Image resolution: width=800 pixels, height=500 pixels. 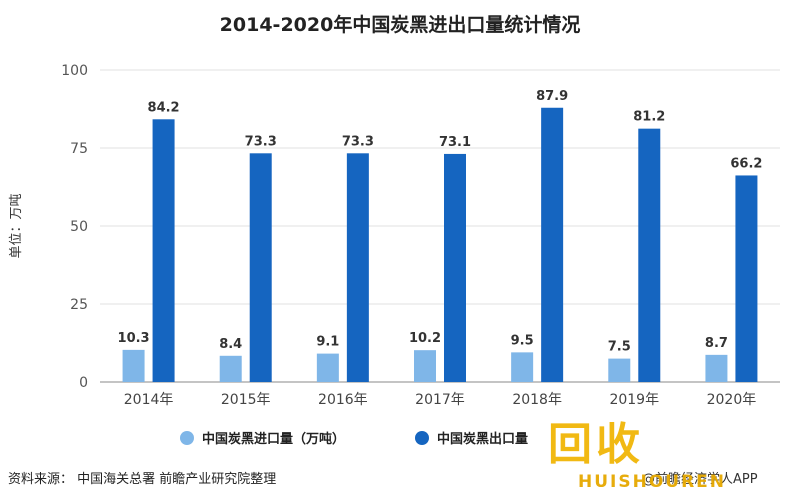 I want to click on legend-item-import: 中国炭黑进口量（万吨）, so click(x=262, y=437).